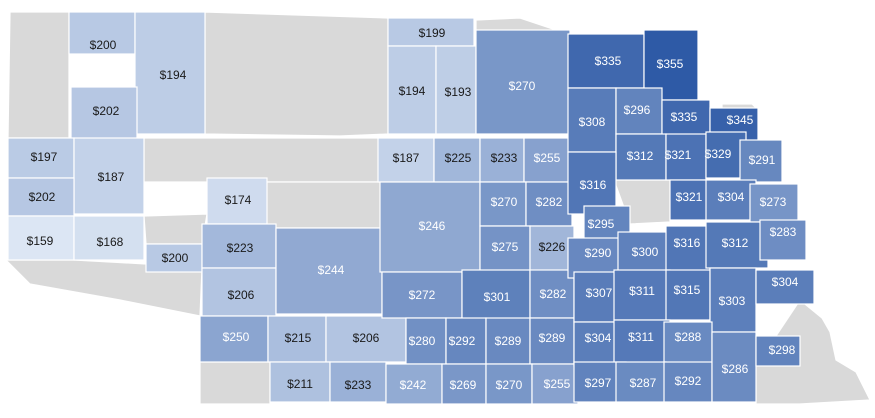 The image size is (875, 418). I want to click on county-value-label: $291, so click(762, 160).